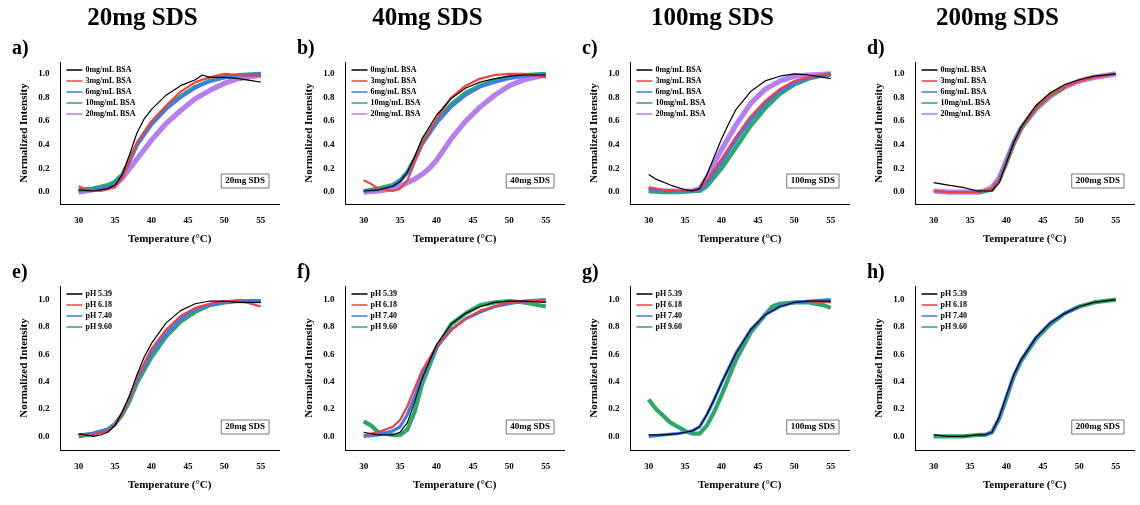 This screenshot has height=505, width=1140. I want to click on text: a), so click(20, 47).